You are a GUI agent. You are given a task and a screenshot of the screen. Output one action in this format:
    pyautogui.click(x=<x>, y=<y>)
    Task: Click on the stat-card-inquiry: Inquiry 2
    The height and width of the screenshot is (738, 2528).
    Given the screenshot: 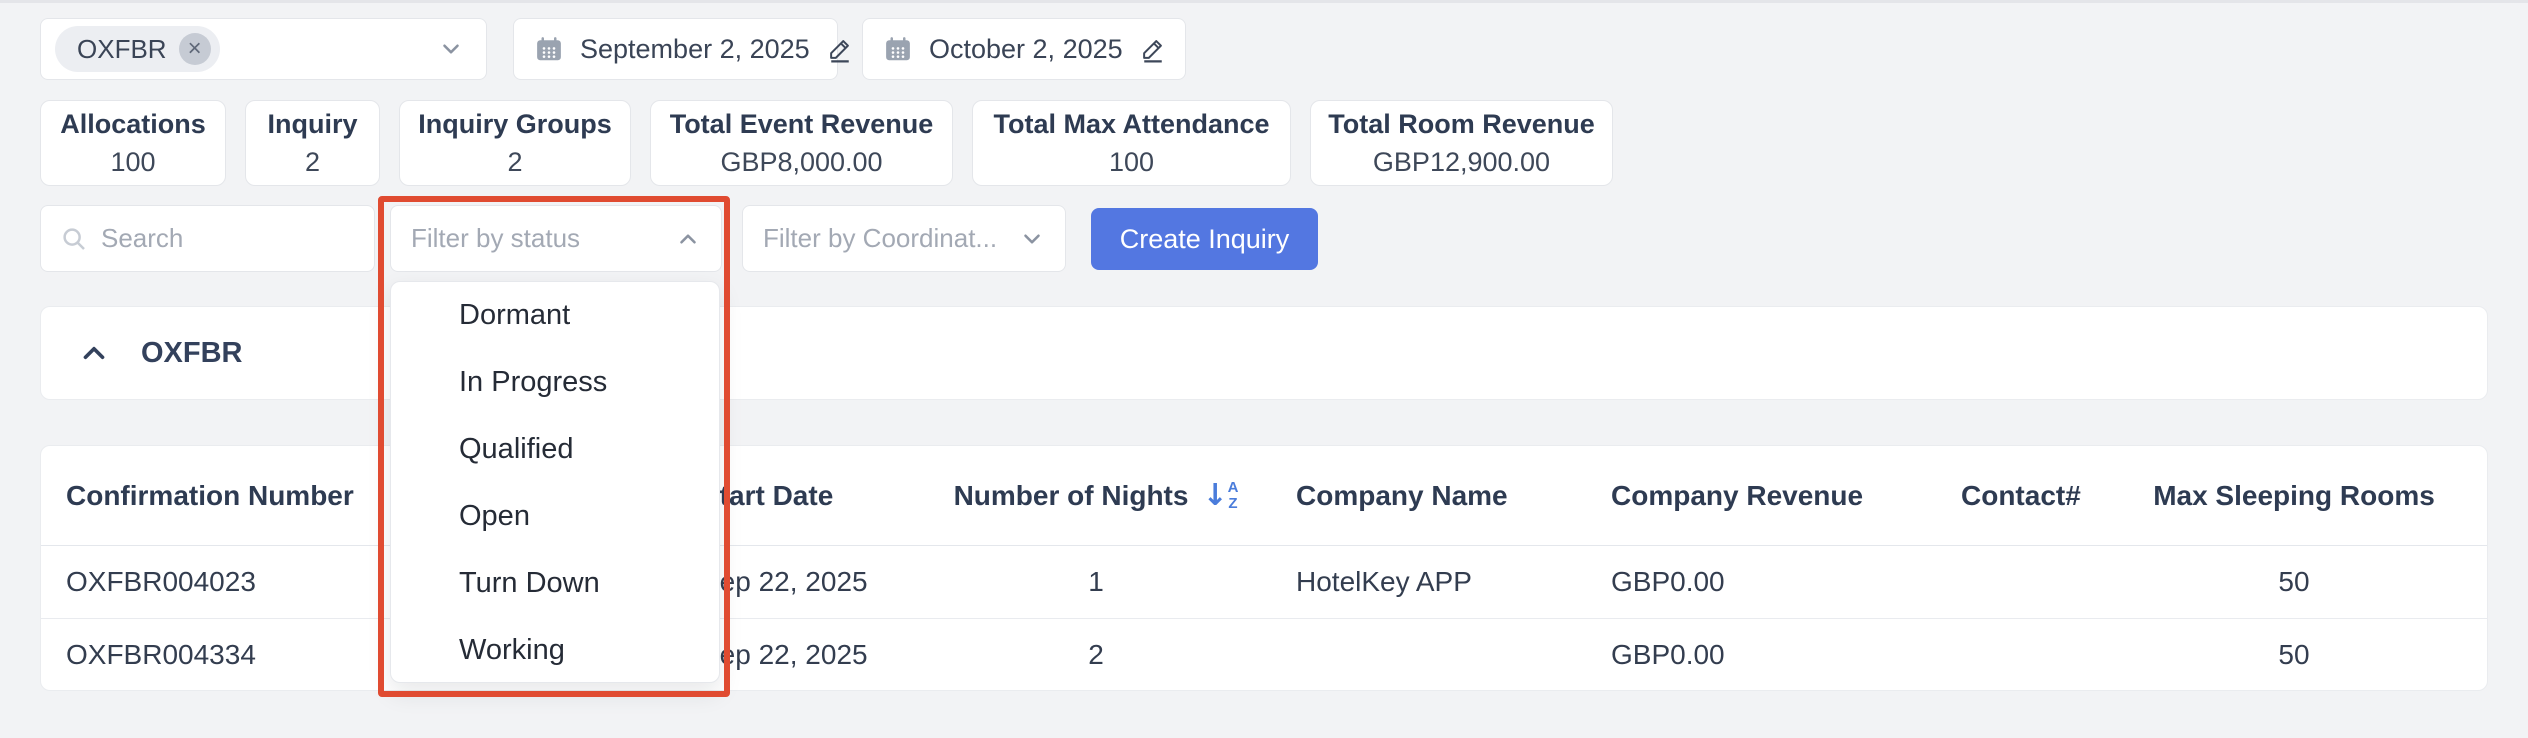 What is the action you would take?
    pyautogui.click(x=312, y=143)
    